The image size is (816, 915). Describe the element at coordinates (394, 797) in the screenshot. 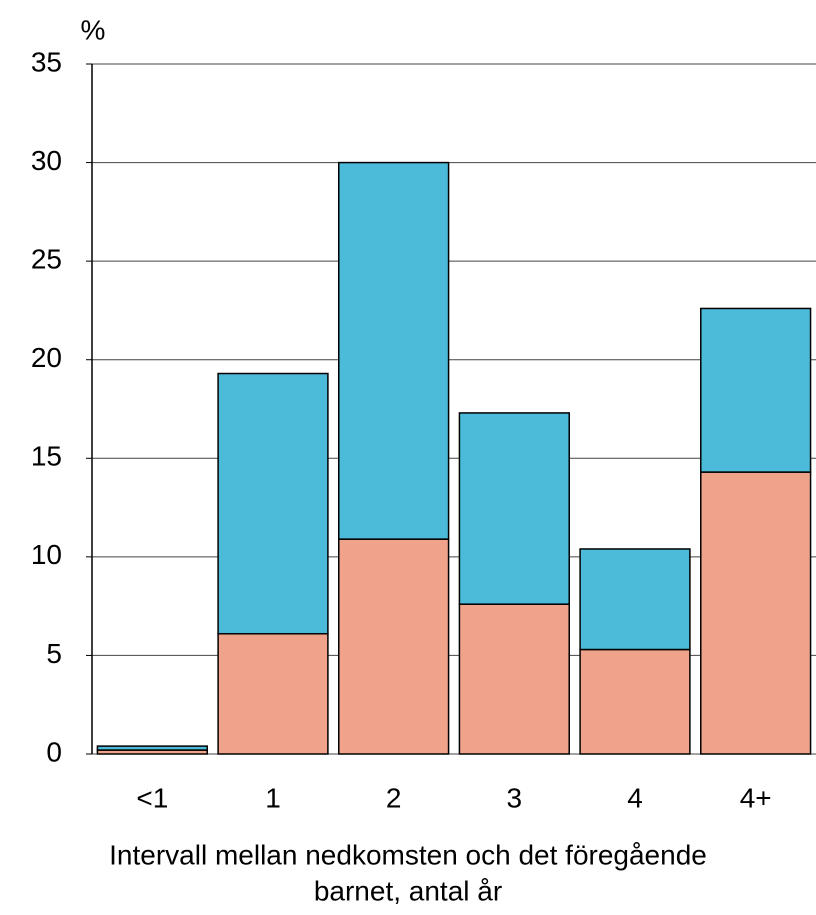

I see `x-tick-label: 2` at that location.